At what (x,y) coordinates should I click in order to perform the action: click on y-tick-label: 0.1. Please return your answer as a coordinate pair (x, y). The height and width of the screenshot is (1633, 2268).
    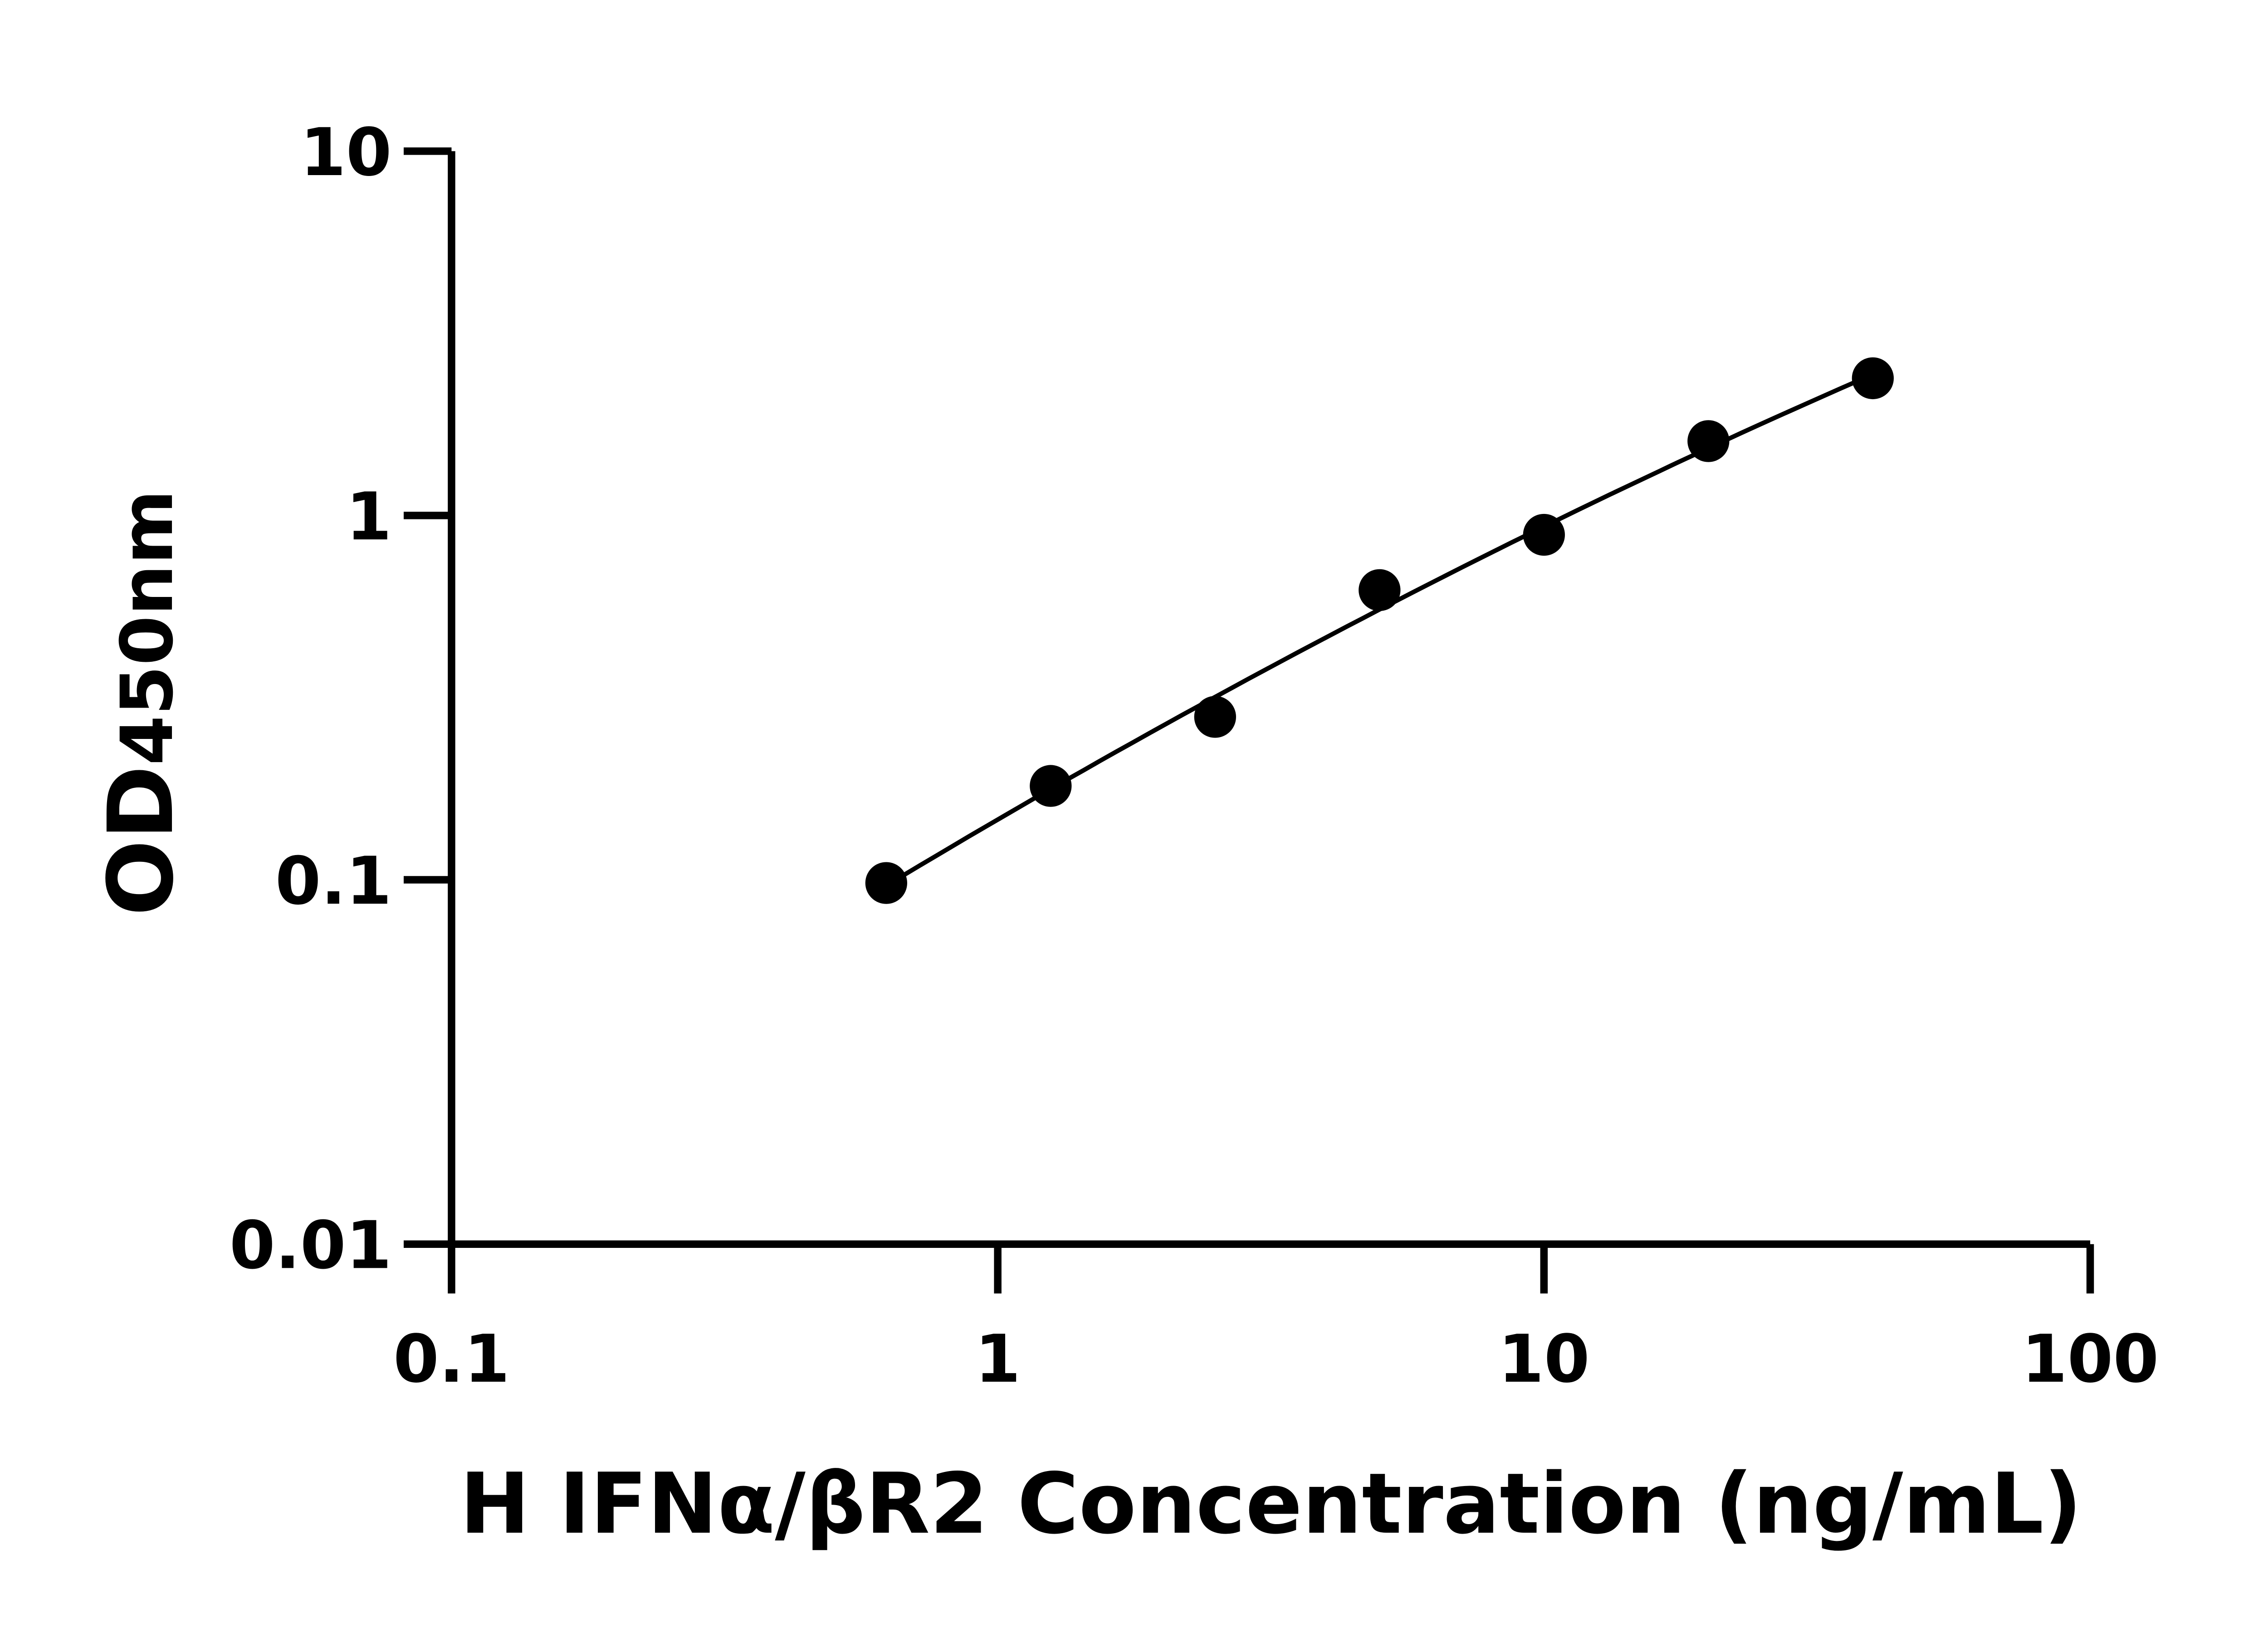
    Looking at the image, I should click on (333, 881).